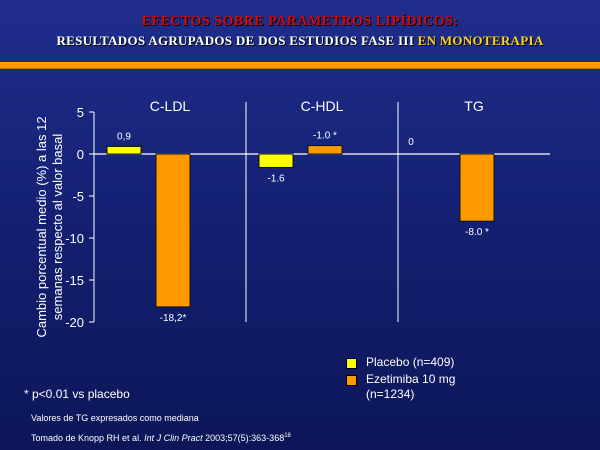 The height and width of the screenshot is (450, 600). I want to click on data-label: -18,2*, so click(173, 318).